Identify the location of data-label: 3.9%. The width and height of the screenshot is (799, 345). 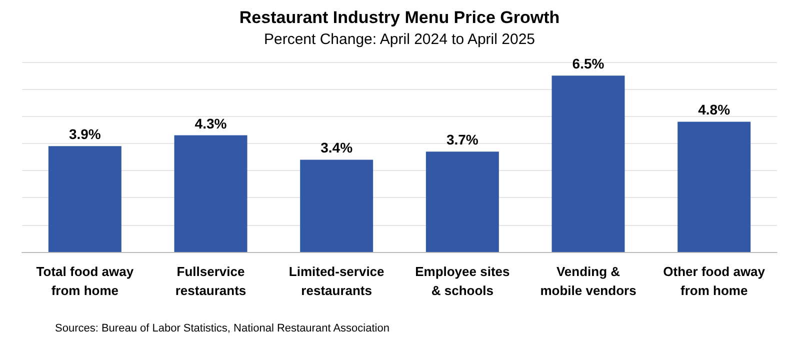
(85, 134).